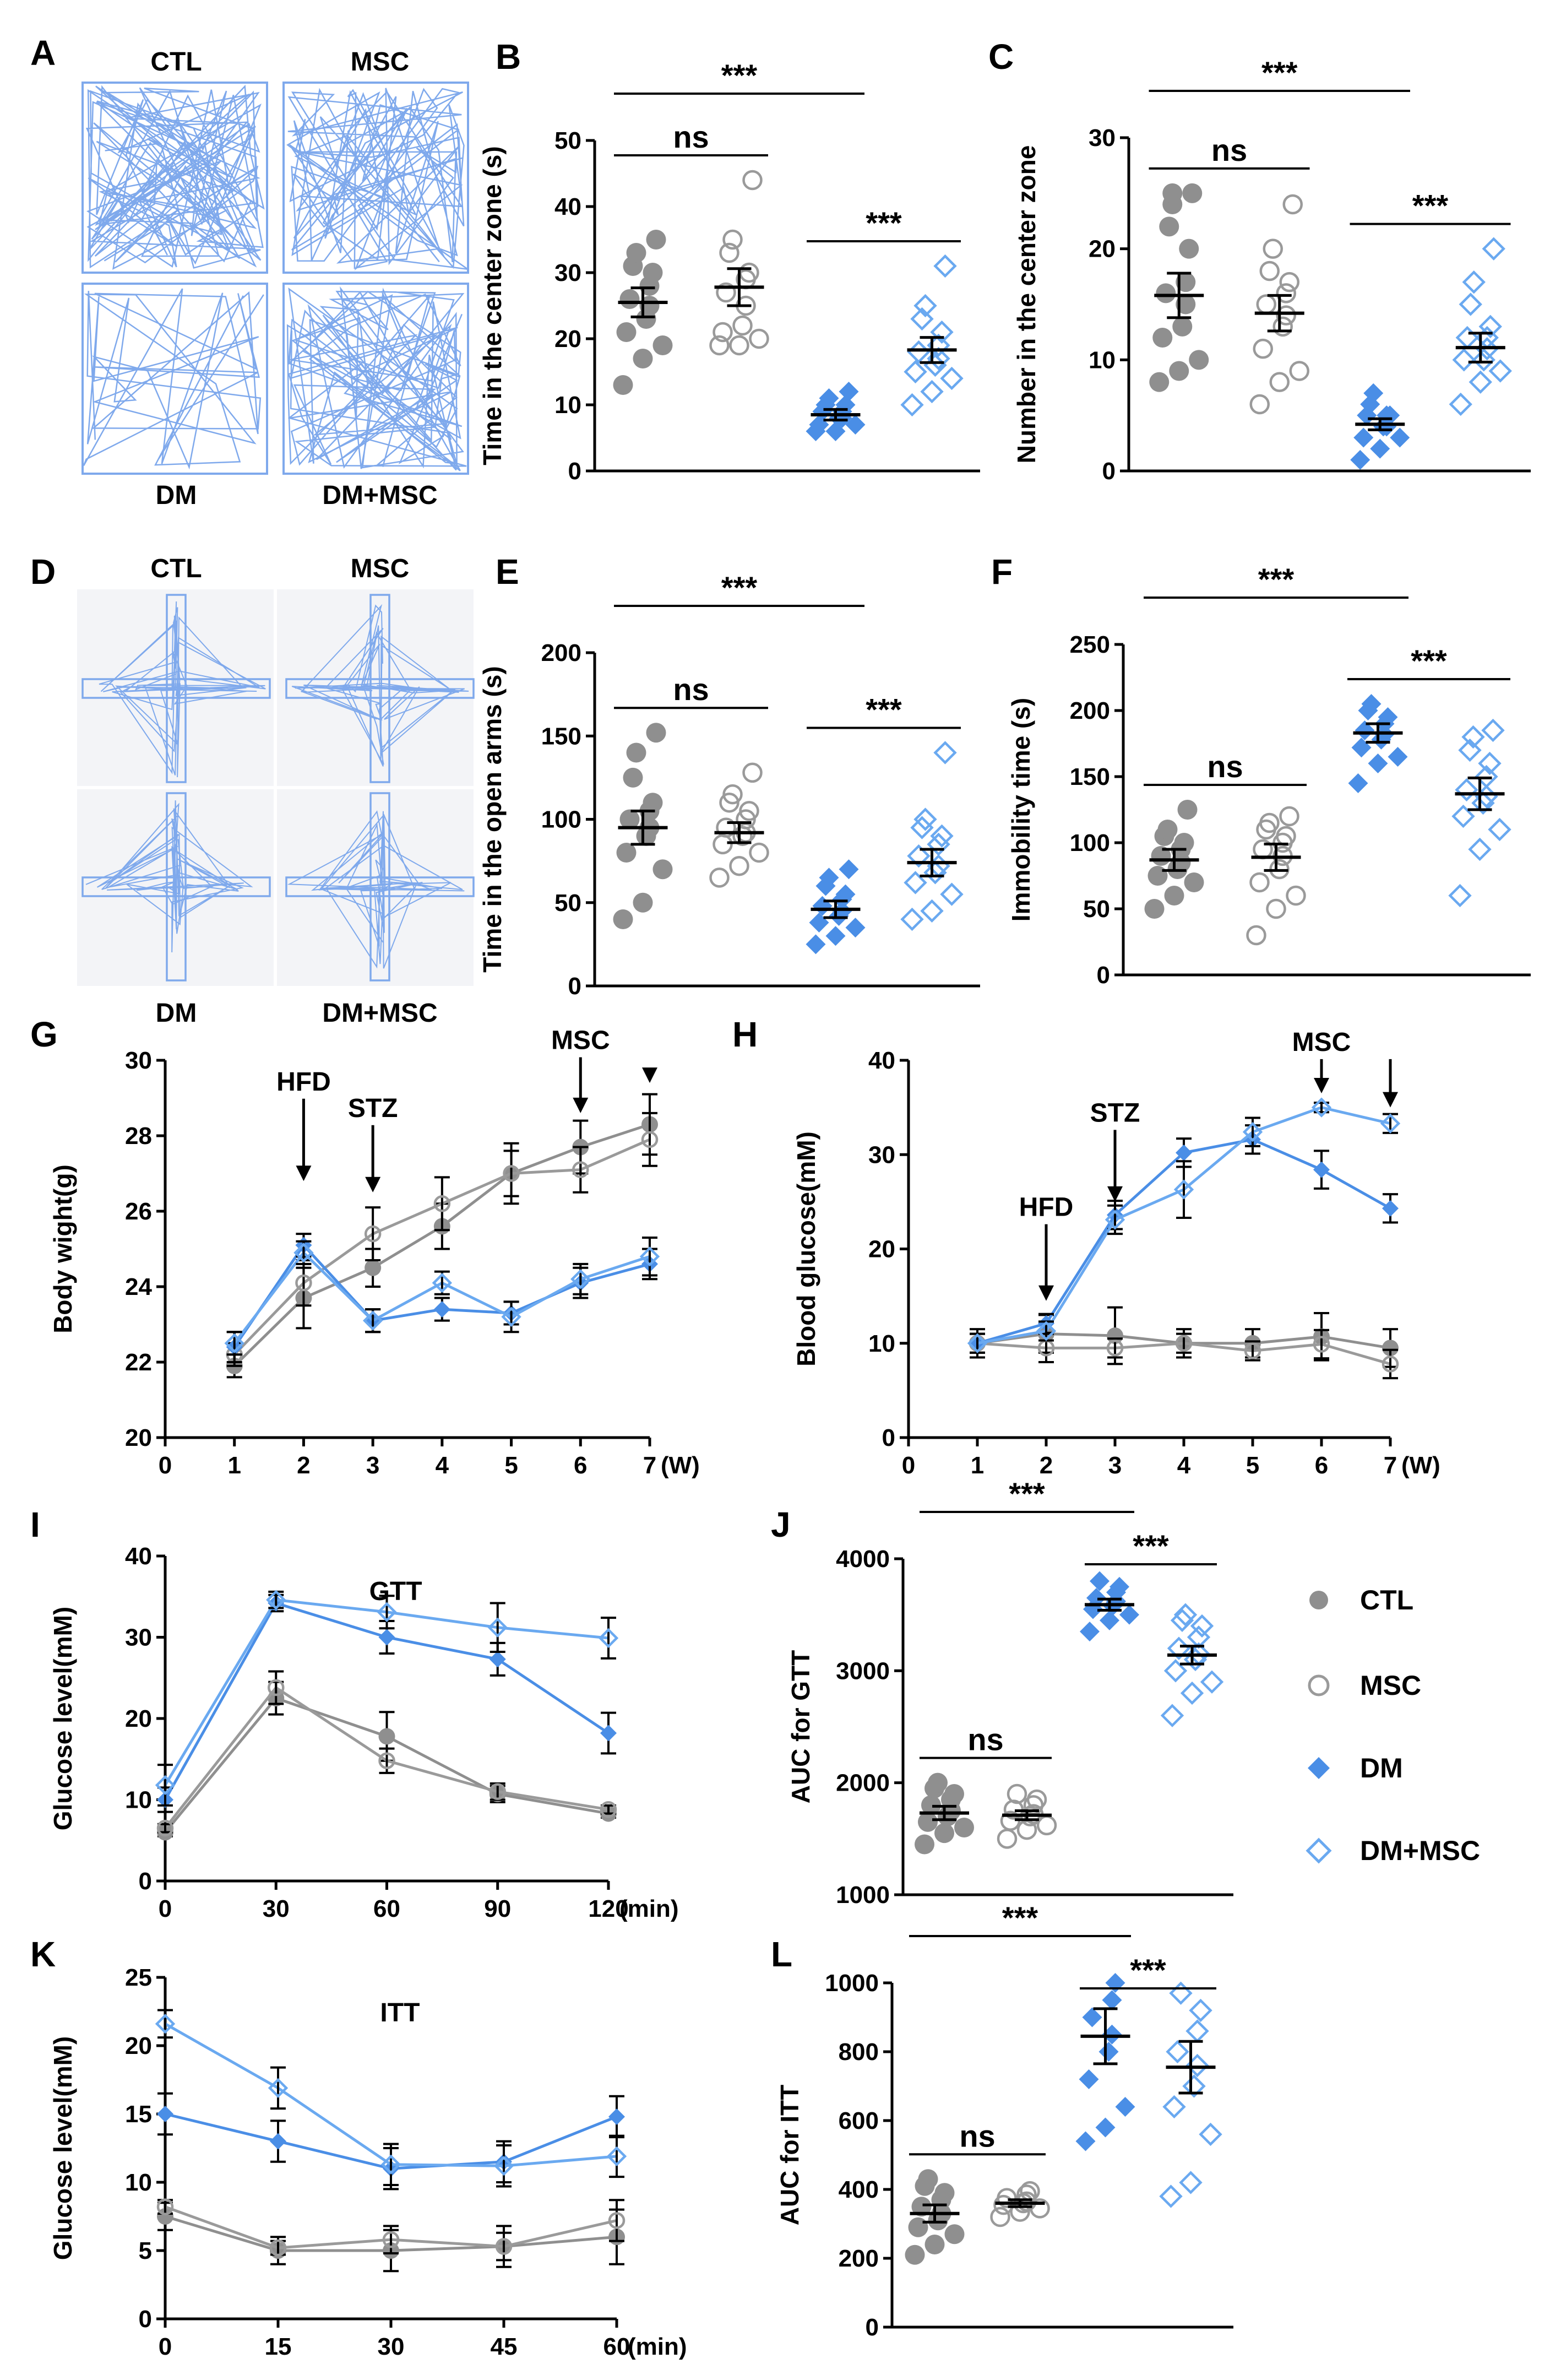 The height and width of the screenshot is (2380, 1550). What do you see at coordinates (1090, 710) in the screenshot?
I see `y-tick-label-f-4: 200` at bounding box center [1090, 710].